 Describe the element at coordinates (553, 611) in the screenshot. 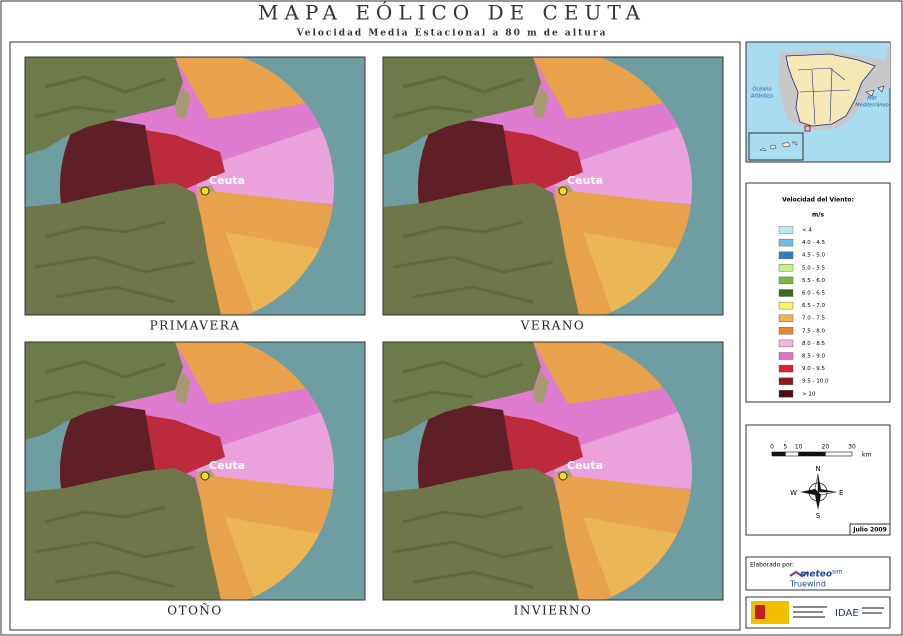

I see `season-label: INVIERNO` at that location.